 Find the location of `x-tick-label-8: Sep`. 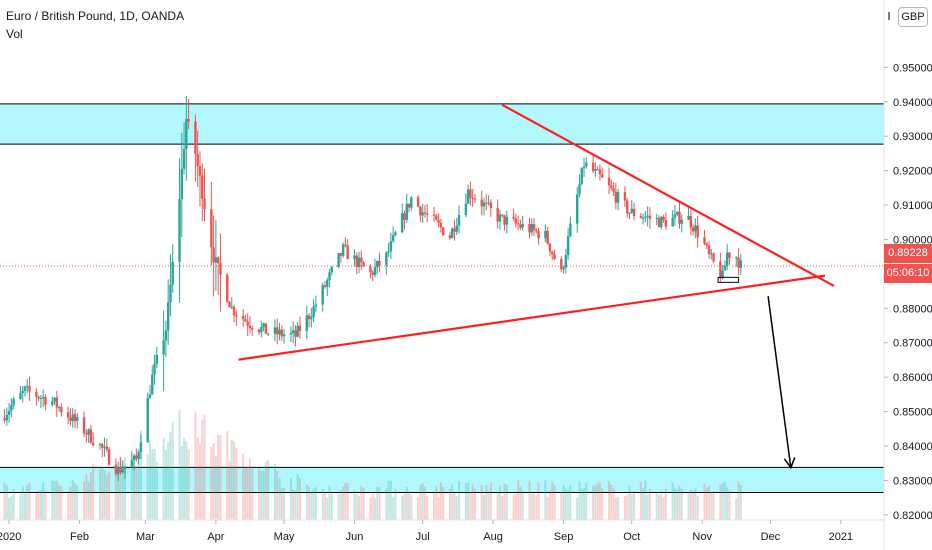

x-tick-label-8: Sep is located at coordinates (564, 537).